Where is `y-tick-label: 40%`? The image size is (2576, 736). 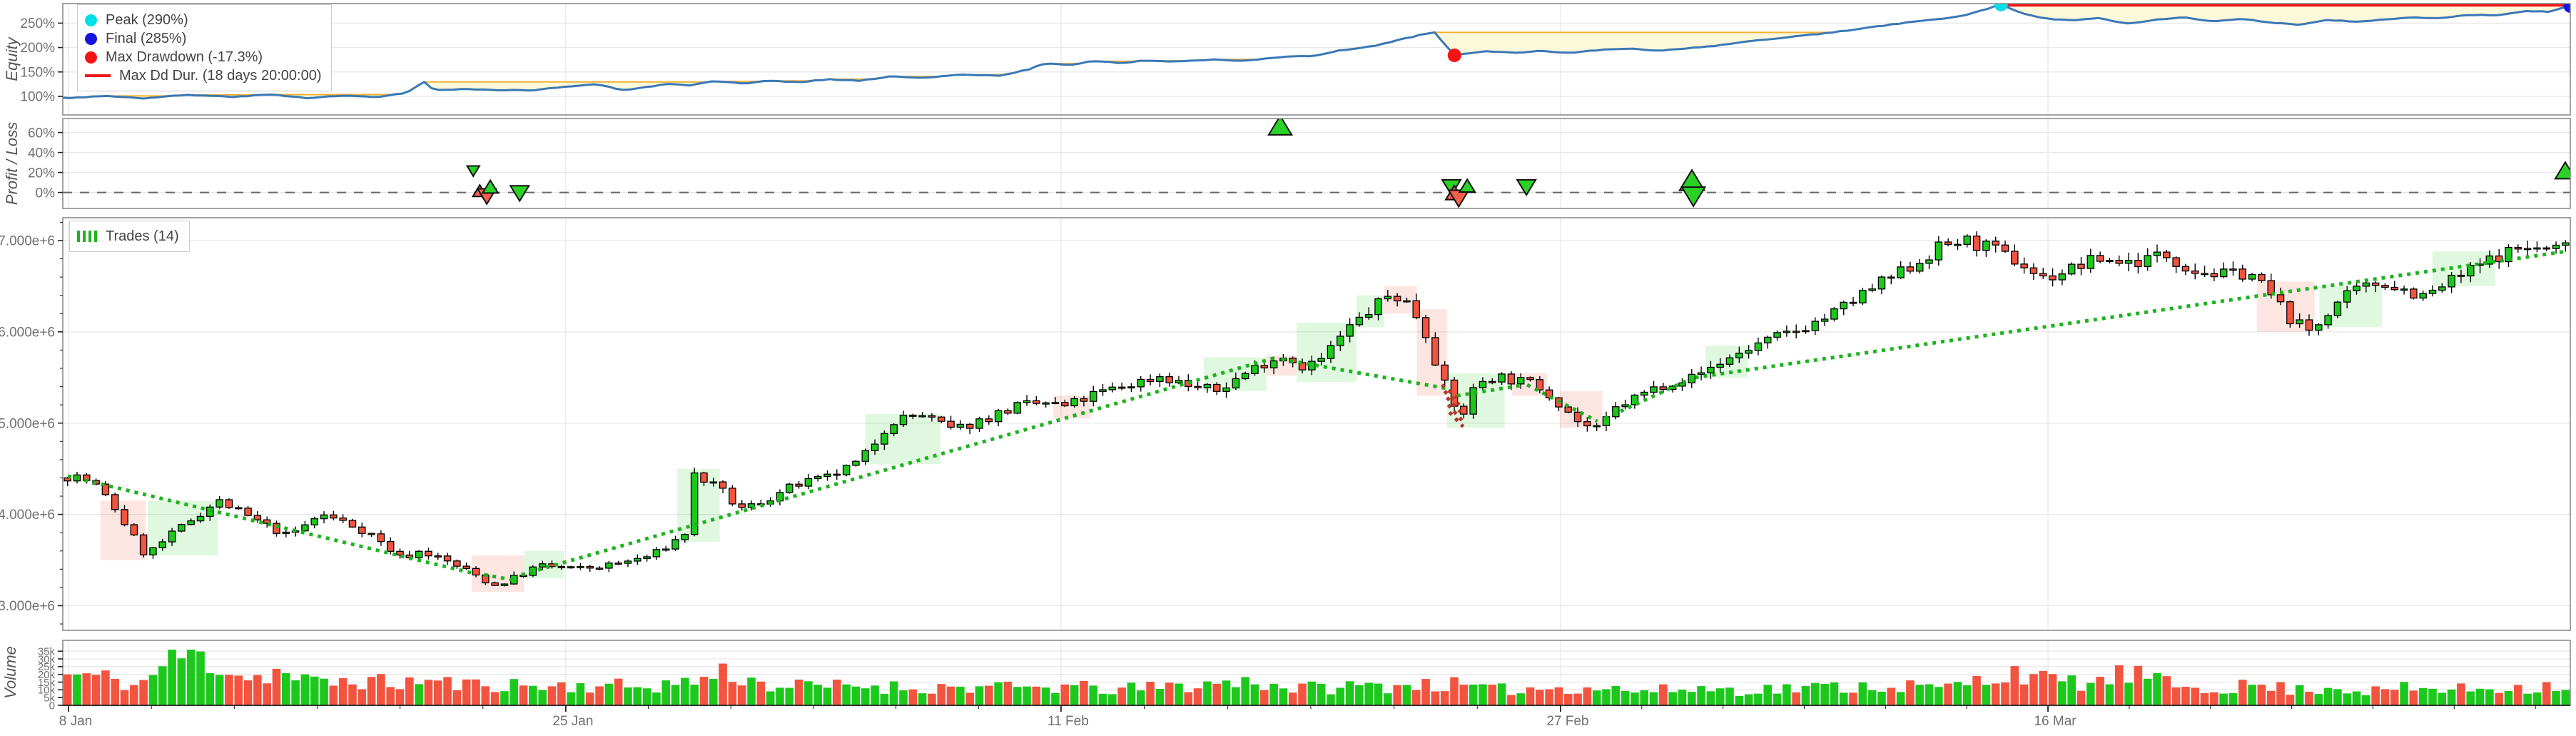
y-tick-label: 40% is located at coordinates (41, 153).